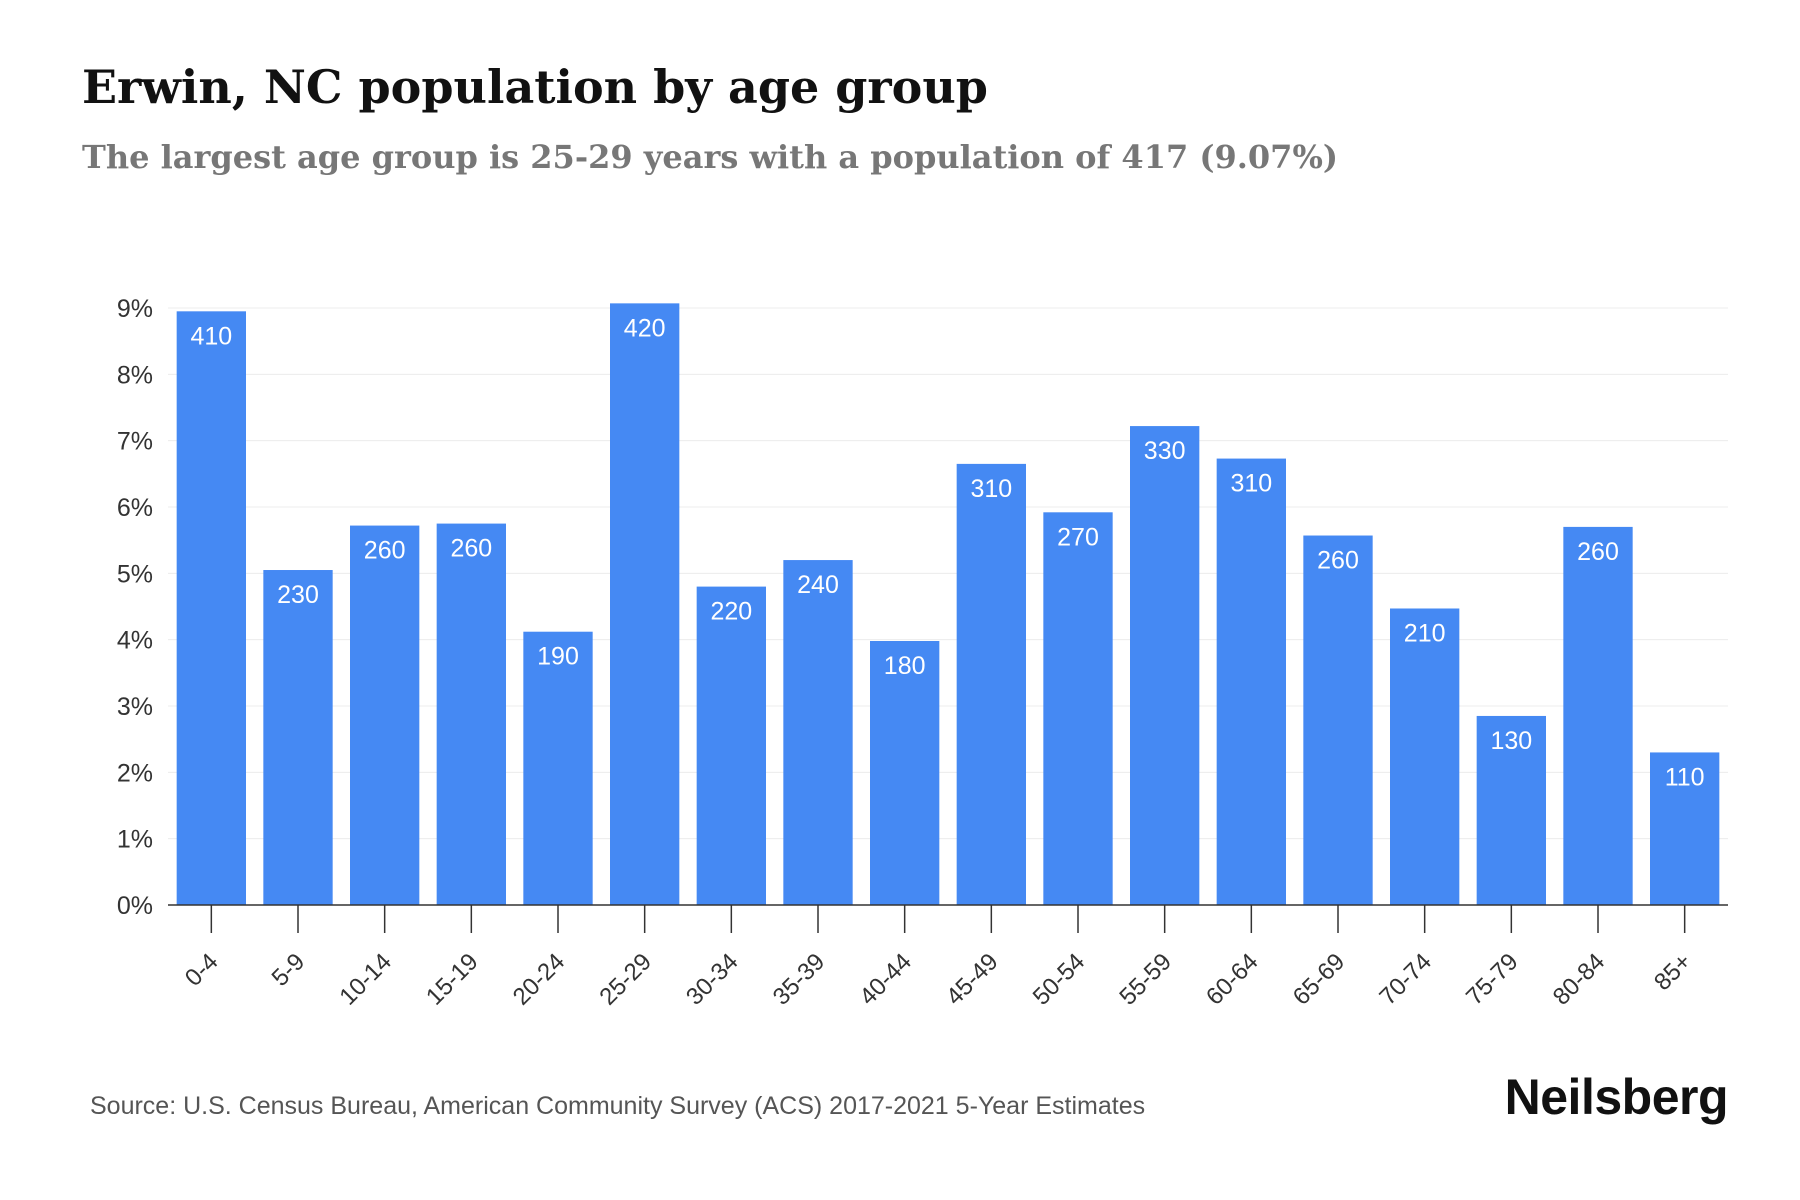 This screenshot has height=1200, width=1800. I want to click on bar-data-label: 210, so click(1425, 633).